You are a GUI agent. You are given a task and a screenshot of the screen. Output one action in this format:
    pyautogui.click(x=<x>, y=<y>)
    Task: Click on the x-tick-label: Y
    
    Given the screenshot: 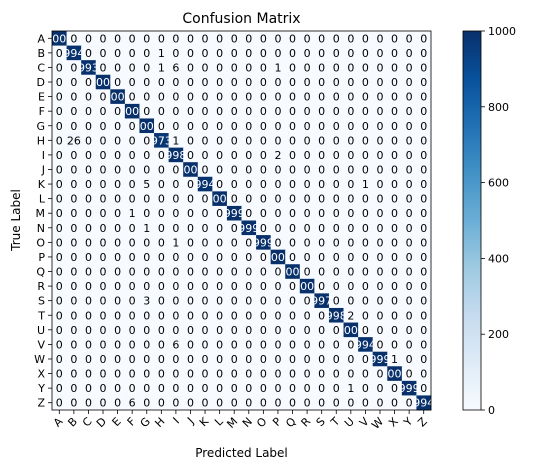 What is the action you would take?
    pyautogui.click(x=408, y=422)
    